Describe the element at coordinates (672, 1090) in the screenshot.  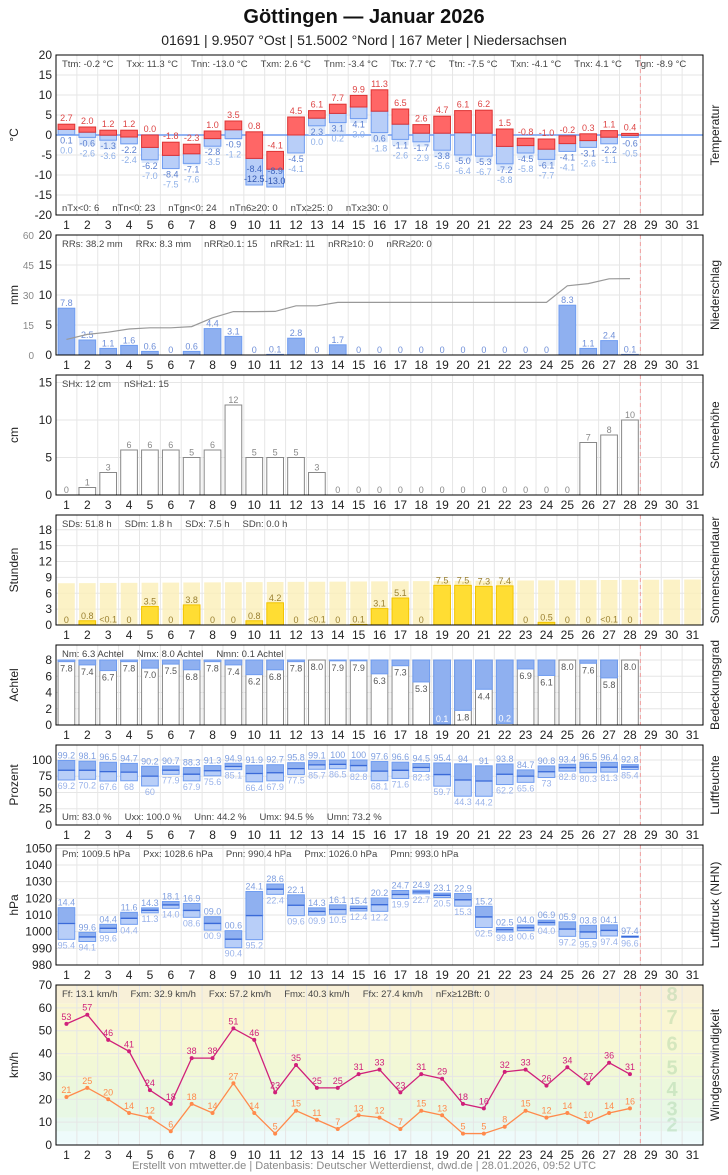
I see `beaufort-number: 4` at that location.